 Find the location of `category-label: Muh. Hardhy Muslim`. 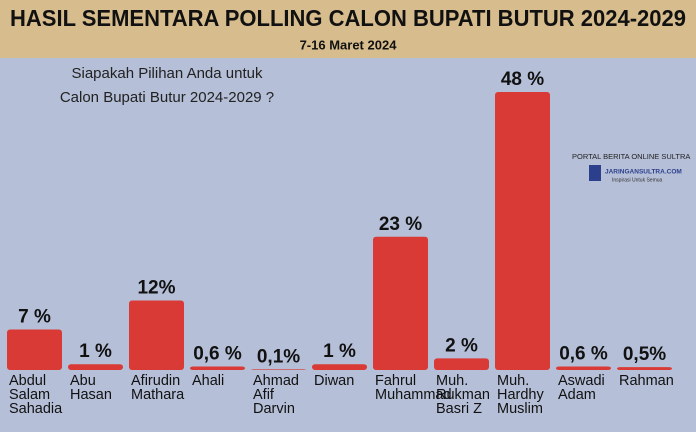

category-label: Muh. Hardhy Muslim is located at coordinates (520, 395).